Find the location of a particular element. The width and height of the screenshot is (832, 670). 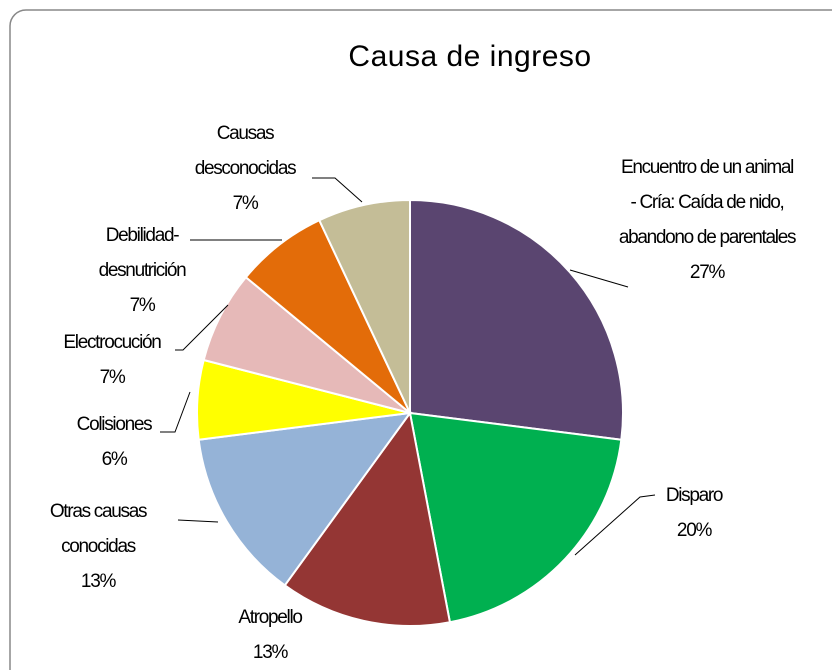

category-label: Colisiones is located at coordinates (114, 424).